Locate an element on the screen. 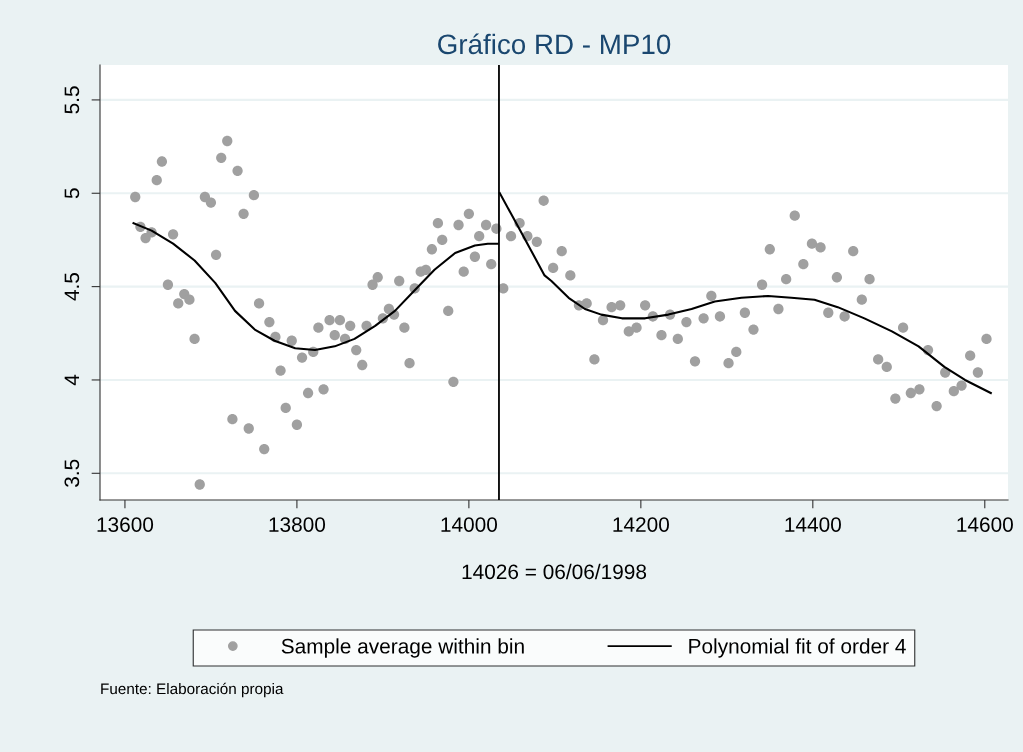 This screenshot has height=752, width=1023. source-note: Fuente: Elaboración propia is located at coordinates (192, 690).